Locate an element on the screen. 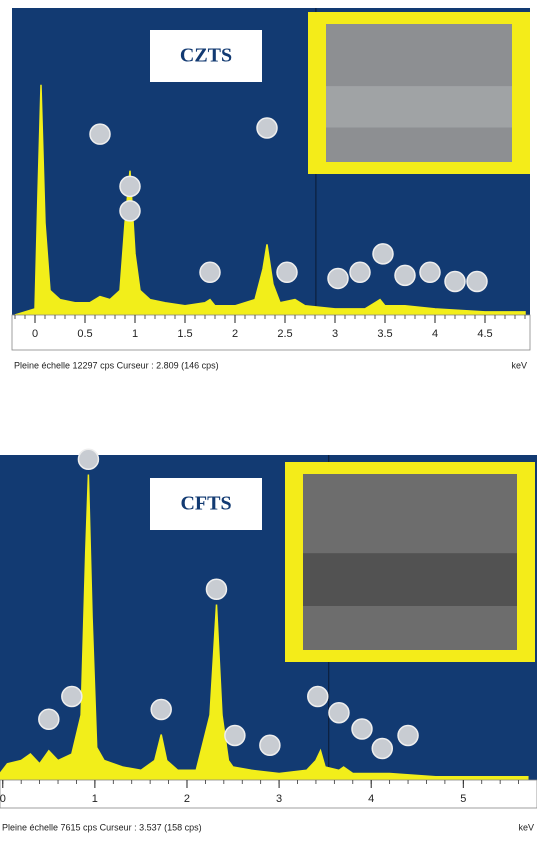  chart-title: CZTS is located at coordinates (206, 56).